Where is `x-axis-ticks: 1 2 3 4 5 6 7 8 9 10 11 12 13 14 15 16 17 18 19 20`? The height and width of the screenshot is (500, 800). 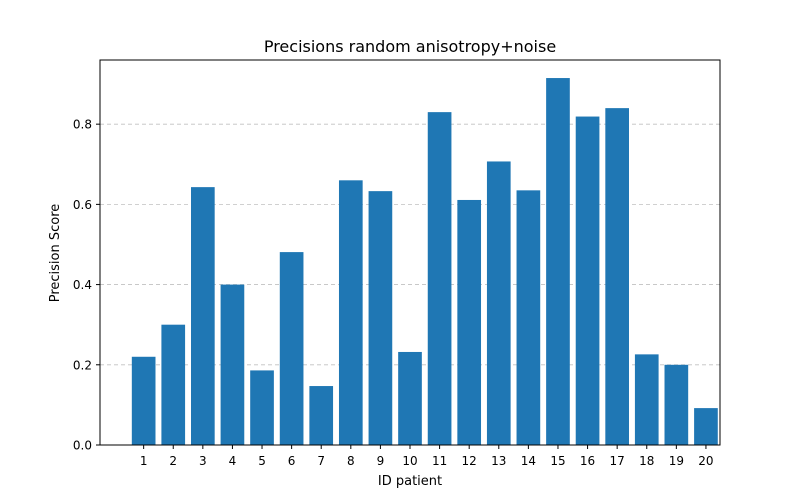 x-axis-ticks: 1 2 3 4 5 6 7 8 9 10 11 12 13 14 15 16 17 18 19 20 is located at coordinates (427, 456).